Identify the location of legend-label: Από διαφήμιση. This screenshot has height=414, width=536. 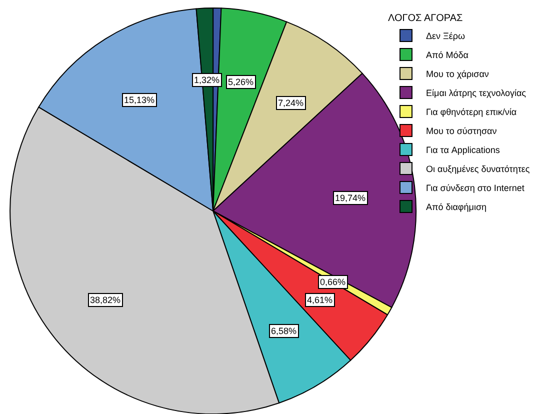
(456, 207).